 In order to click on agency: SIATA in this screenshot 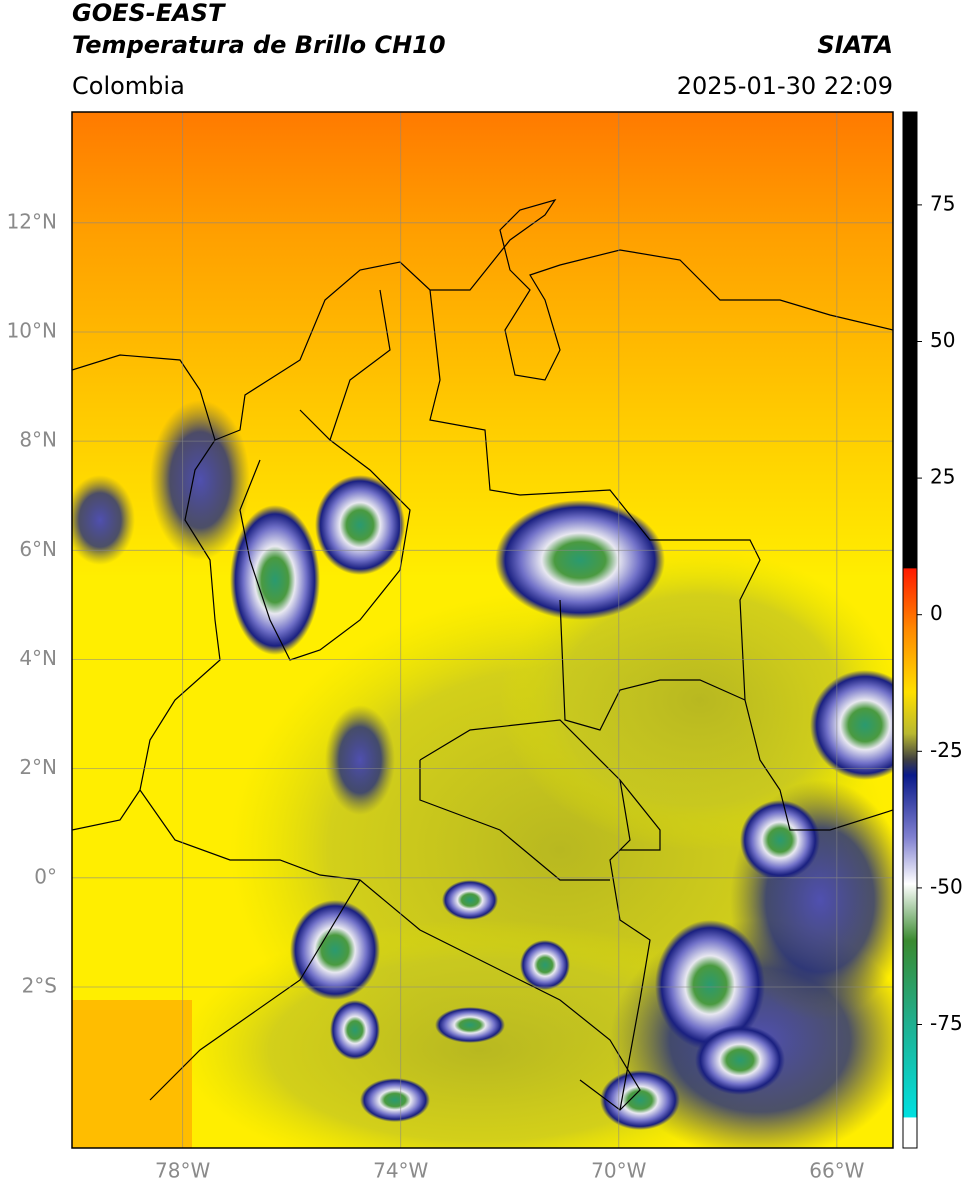, I will do `click(855, 45)`.